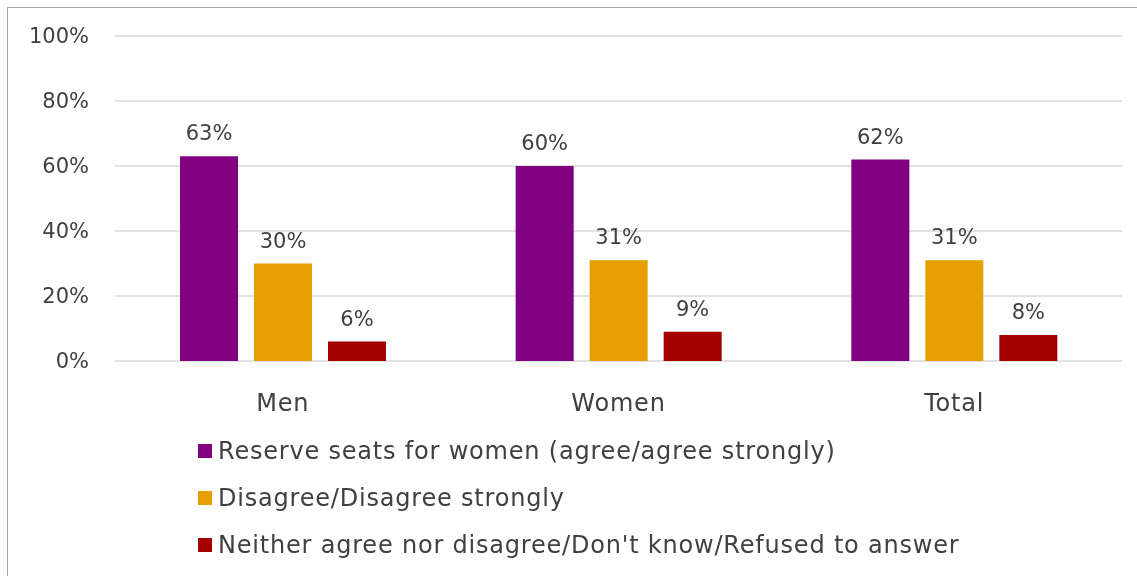  I want to click on y-tick-label: 60%, so click(65, 166).